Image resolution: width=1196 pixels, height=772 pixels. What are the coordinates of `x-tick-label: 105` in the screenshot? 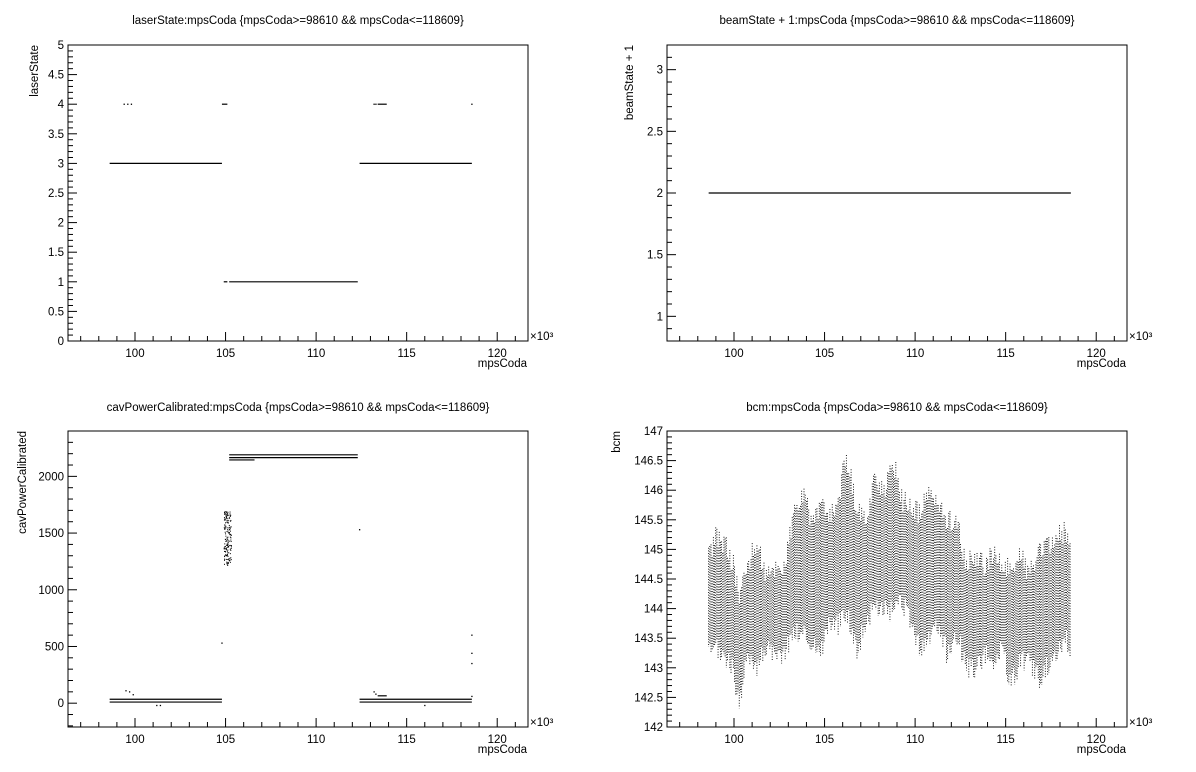 It's located at (824, 354).